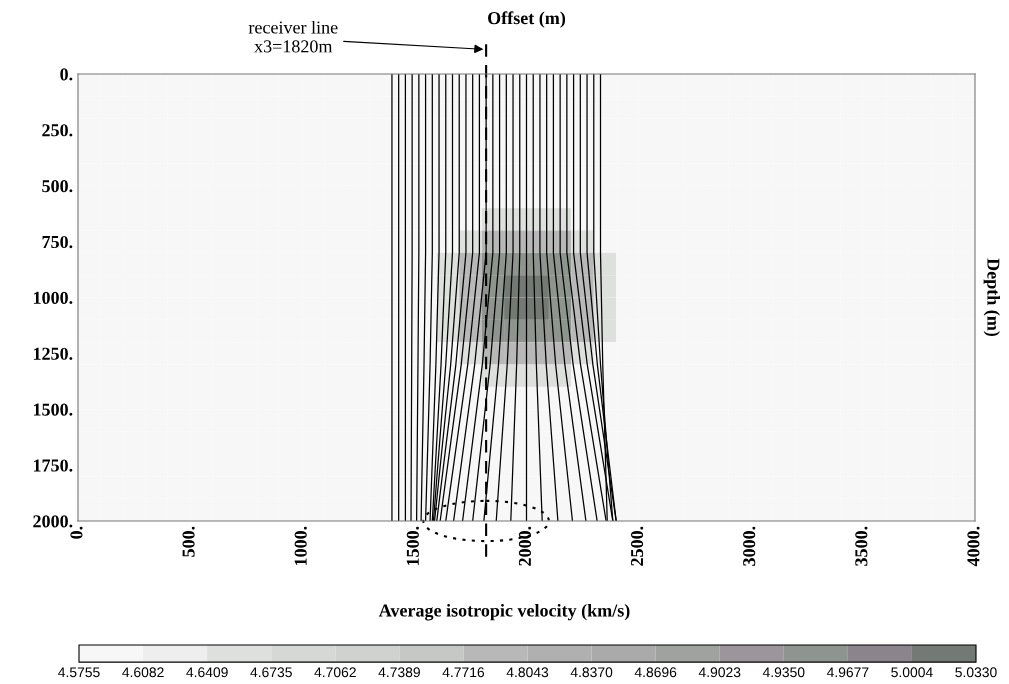 Image resolution: width=1009 pixels, height=684 pixels. I want to click on ref-line-label: receiver line x3=1820m, so click(293, 36).